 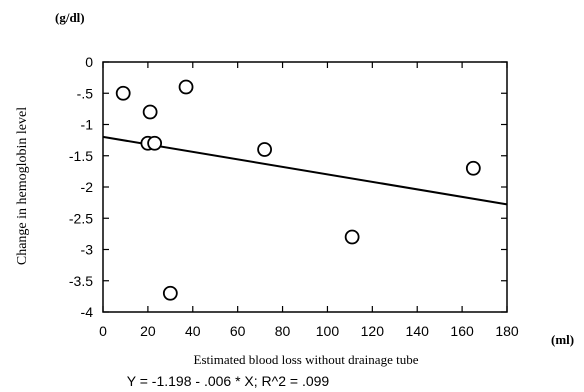 What do you see at coordinates (507, 331) in the screenshot?
I see `x-tick-label: 180` at bounding box center [507, 331].